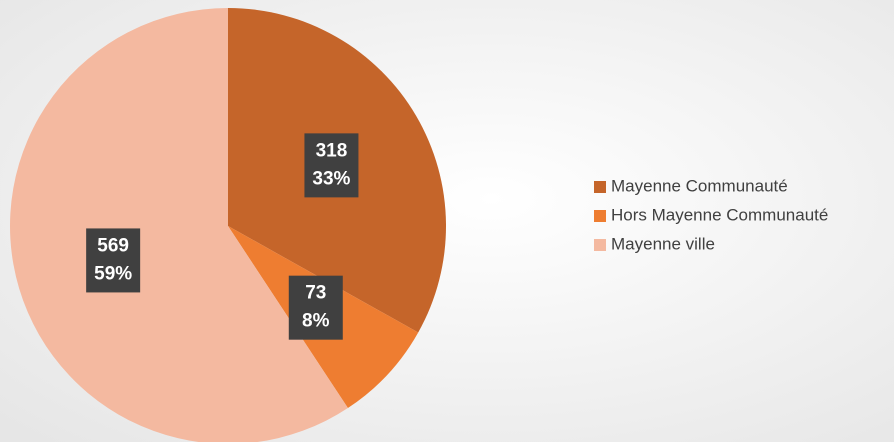 Image resolution: width=894 pixels, height=442 pixels. I want to click on data-label-percent: 33%, so click(331, 178).